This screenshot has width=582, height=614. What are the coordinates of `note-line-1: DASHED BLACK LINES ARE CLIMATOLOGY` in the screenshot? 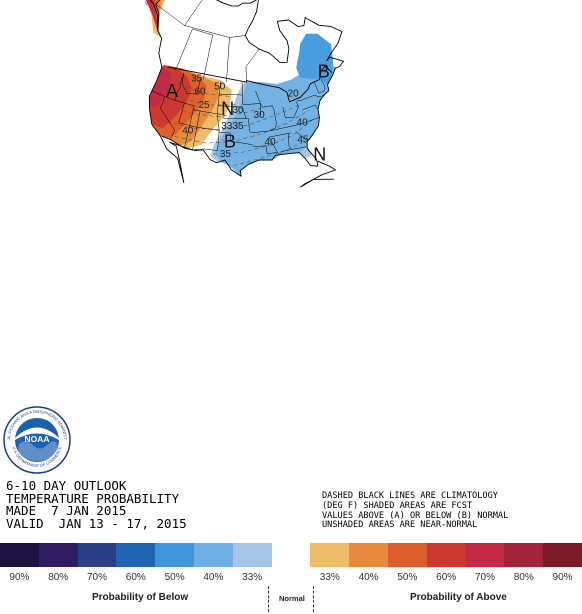 It's located at (410, 496).